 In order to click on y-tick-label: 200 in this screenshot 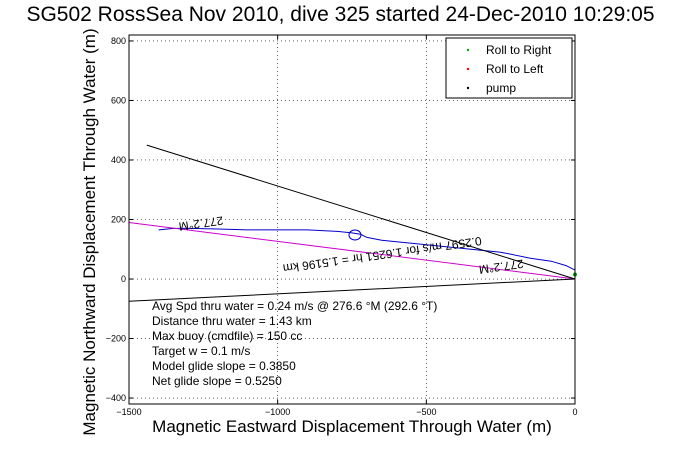, I will do `click(118, 220)`.